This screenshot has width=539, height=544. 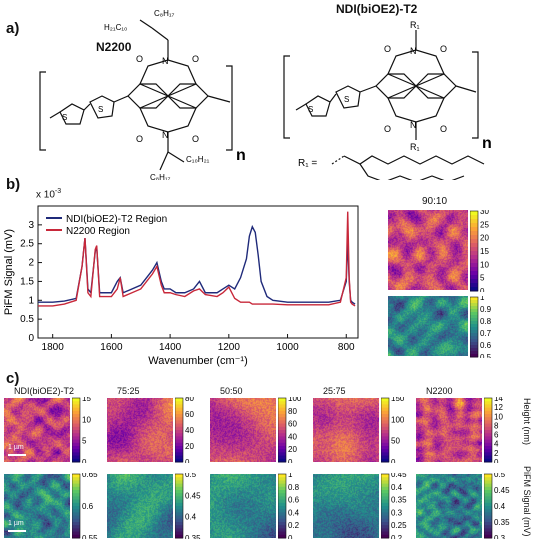 What do you see at coordinates (84, 441) in the screenshot?
I see `height-cb-0-tick-1: 5` at bounding box center [84, 441].